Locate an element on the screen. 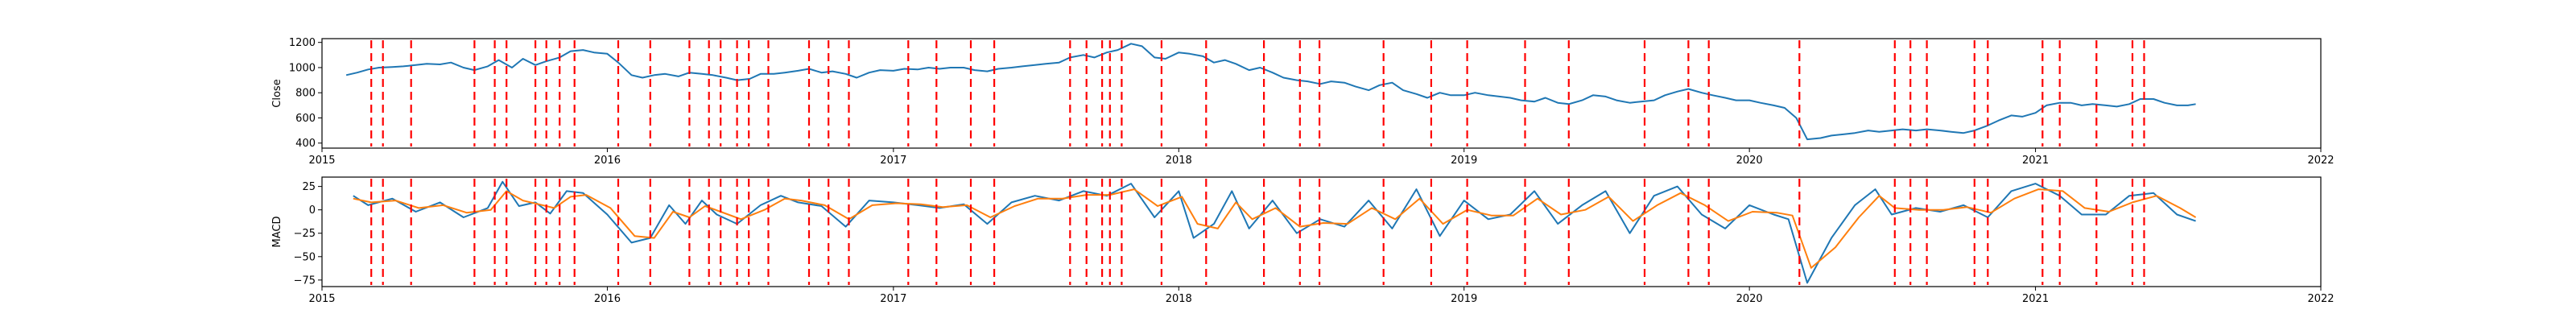 The width and height of the screenshot is (2576, 322). y-tick-label: 25 is located at coordinates (309, 187).